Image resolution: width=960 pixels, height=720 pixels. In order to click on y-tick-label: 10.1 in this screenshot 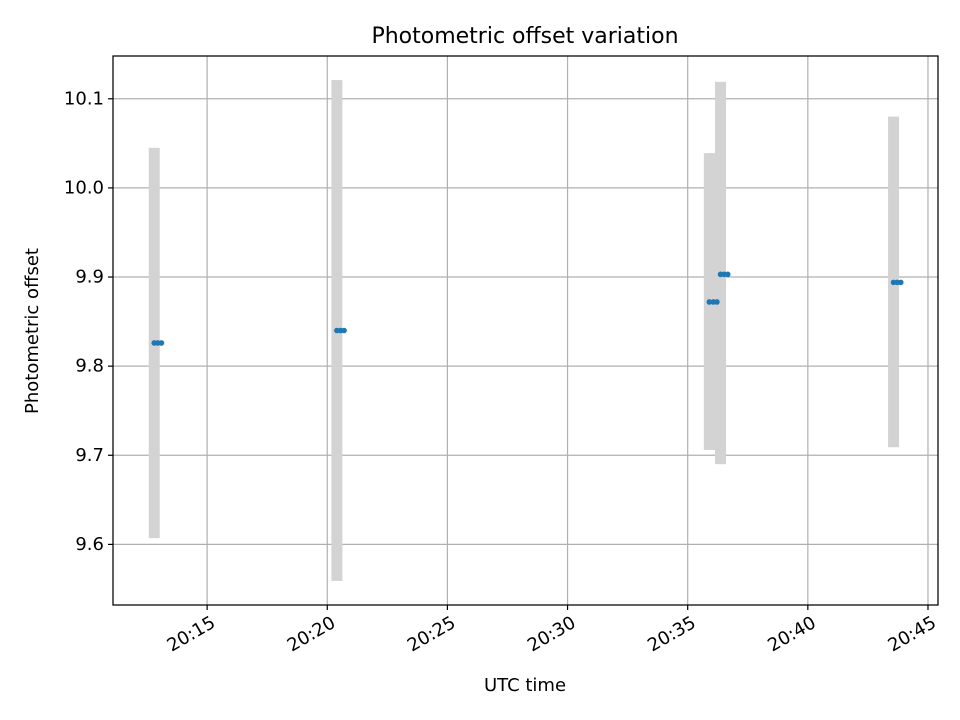, I will do `click(84, 98)`.